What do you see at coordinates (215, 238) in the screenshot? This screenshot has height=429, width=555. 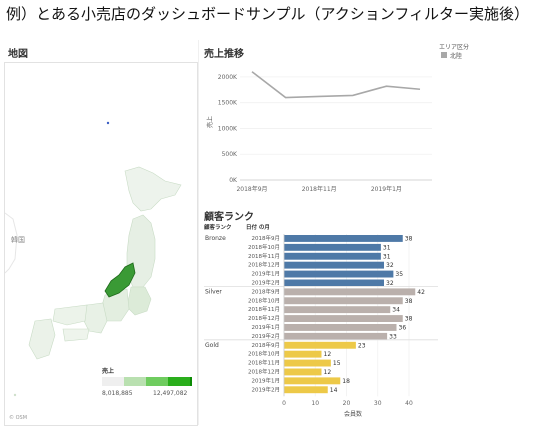 I see `group-label-bronze: Bronze` at bounding box center [215, 238].